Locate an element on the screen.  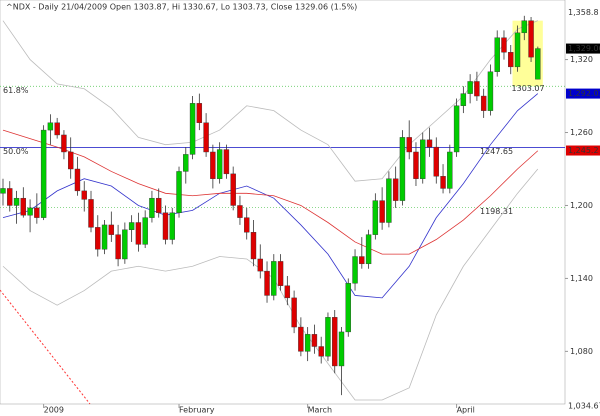
price-tag-label: 1,245.2 is located at coordinates (583, 150).